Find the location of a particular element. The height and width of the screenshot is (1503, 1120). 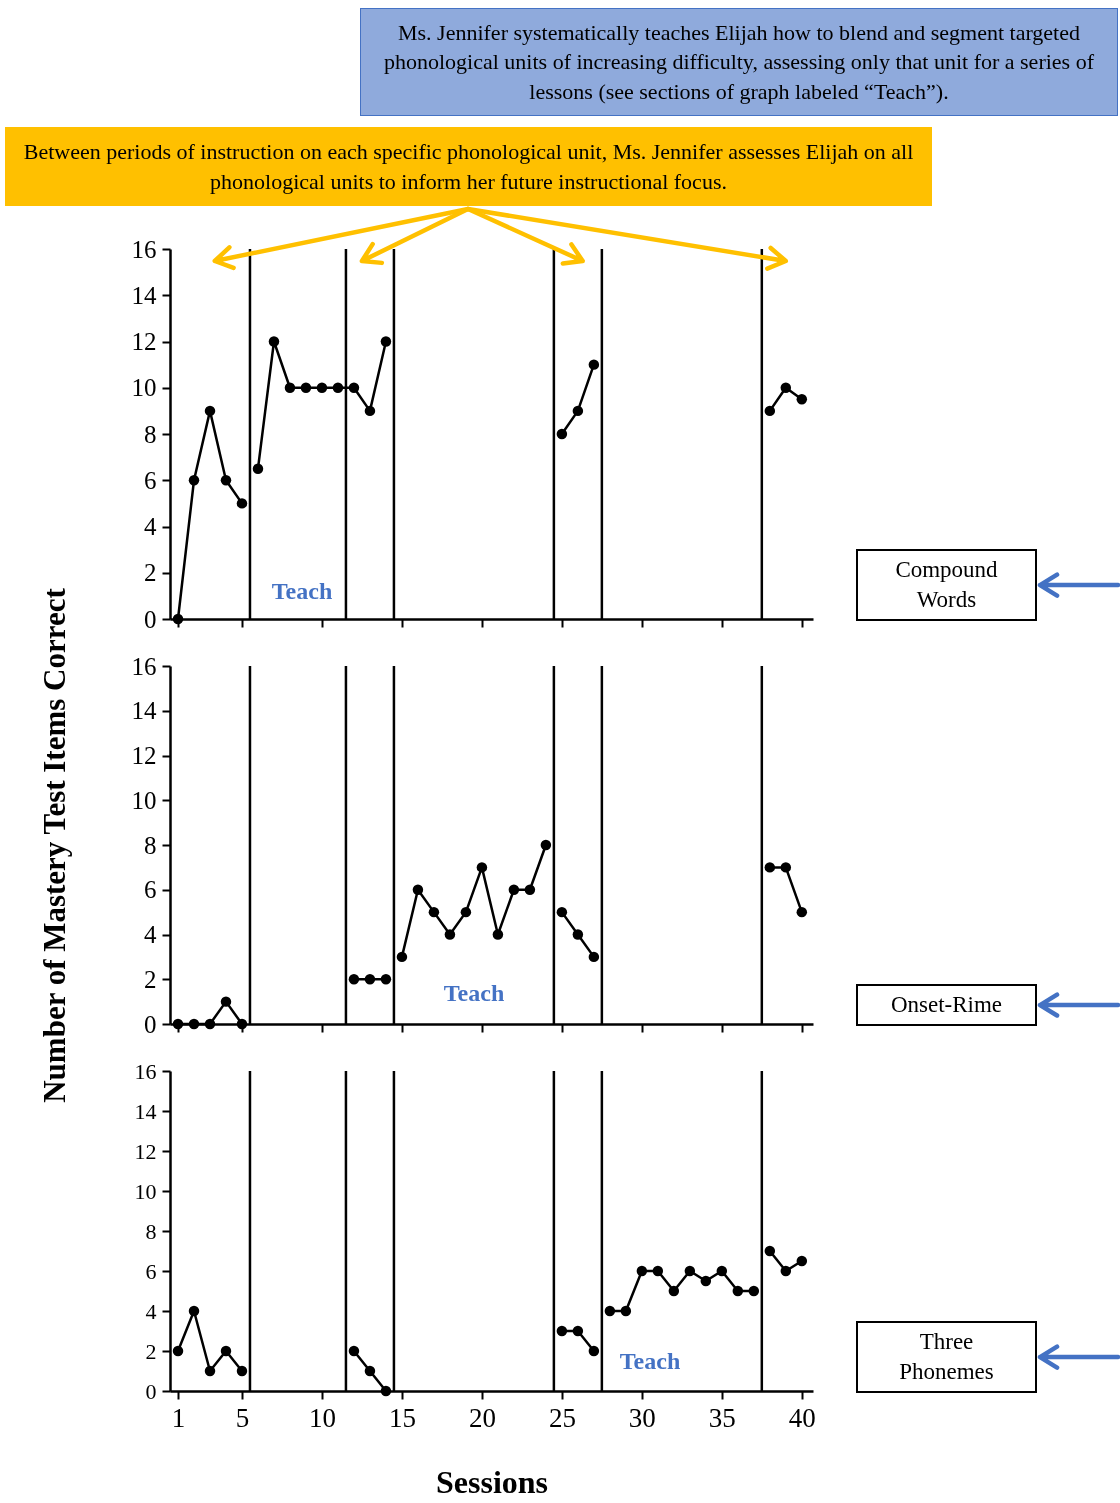

x-axis-title: Sessions is located at coordinates (492, 1481).